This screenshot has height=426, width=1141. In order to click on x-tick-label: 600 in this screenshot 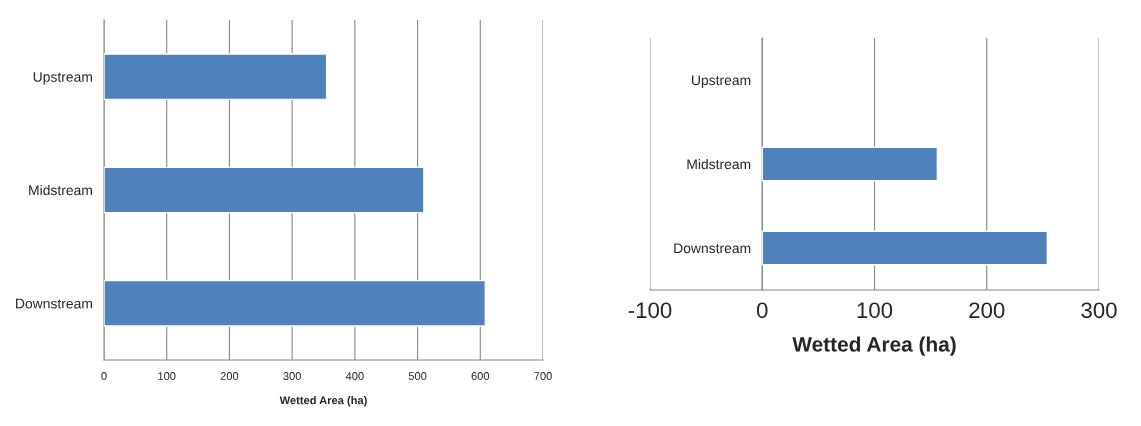, I will do `click(480, 376)`.